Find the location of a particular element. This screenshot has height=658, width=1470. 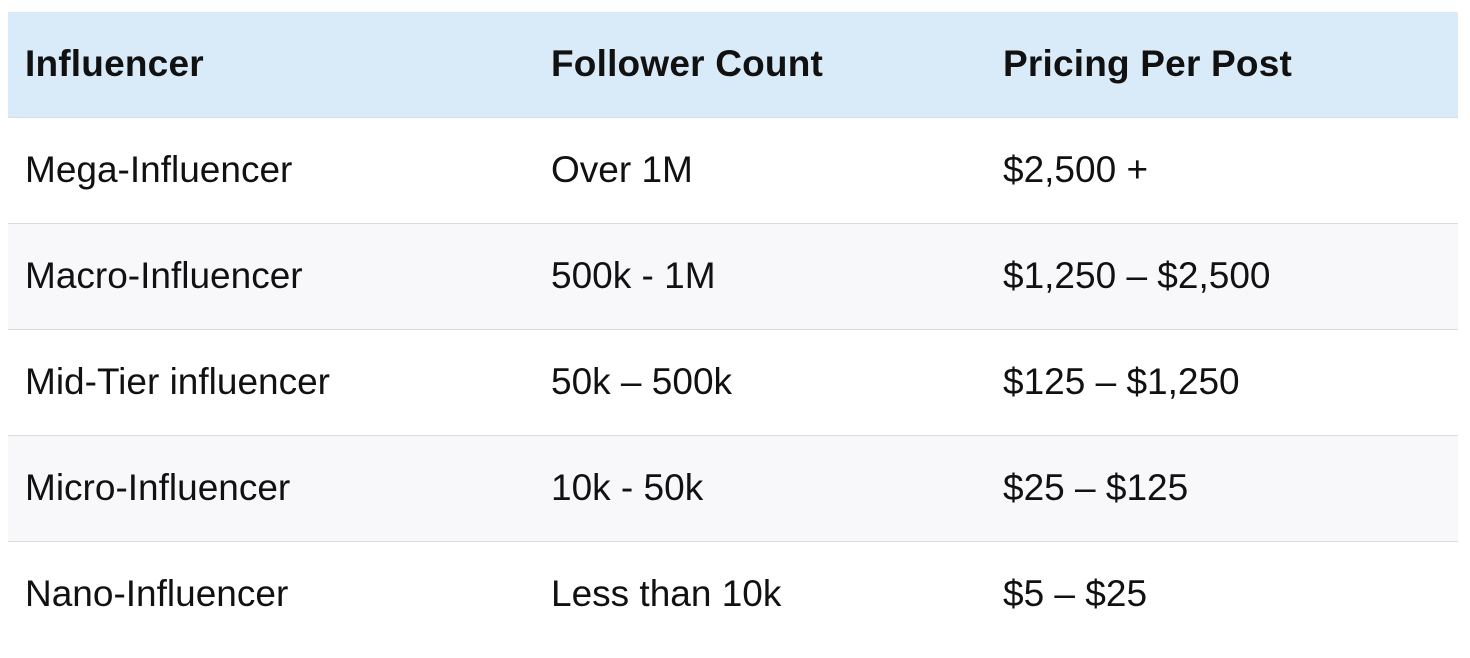

cell-follower-count: 10k - 50k is located at coordinates (627, 487).